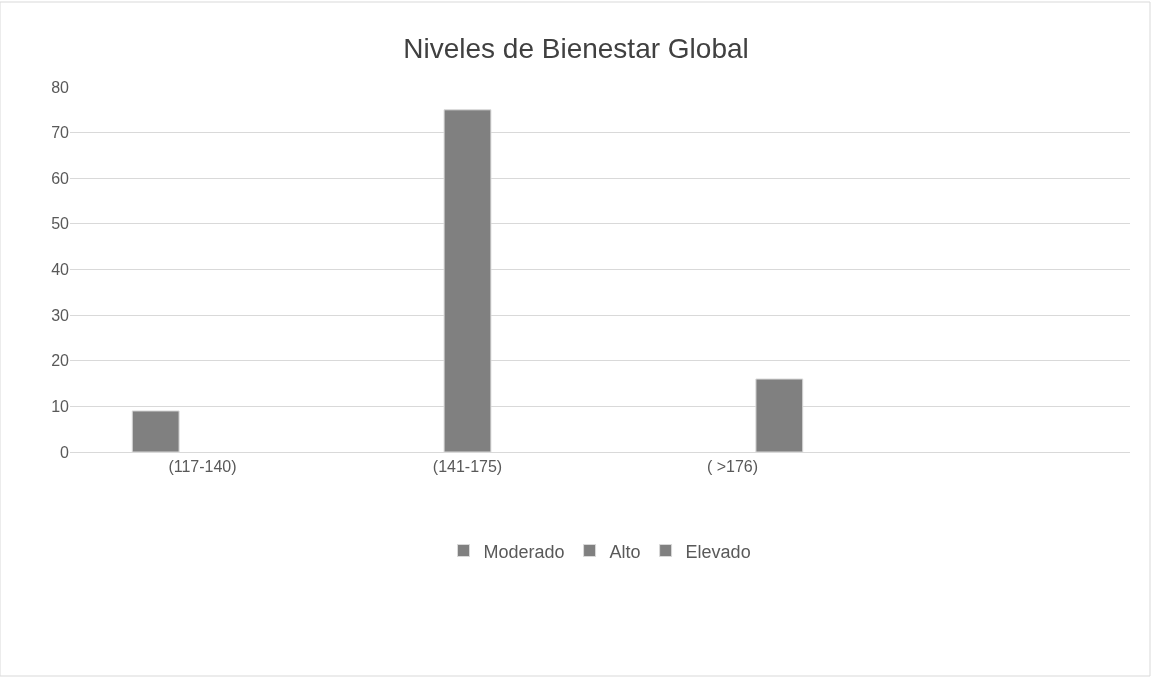 This screenshot has width=1152, height=678. What do you see at coordinates (625, 551) in the screenshot?
I see `legend-label: Alto` at bounding box center [625, 551].